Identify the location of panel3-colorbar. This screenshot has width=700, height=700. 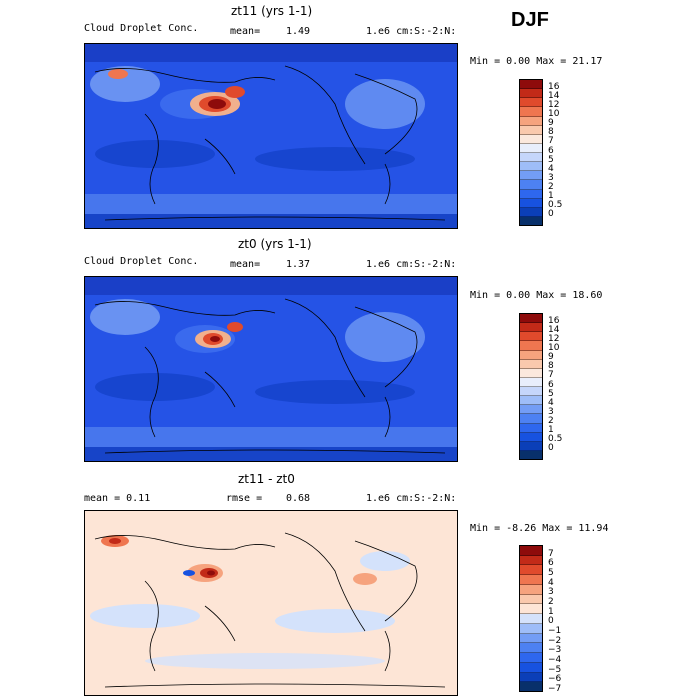
(531, 618).